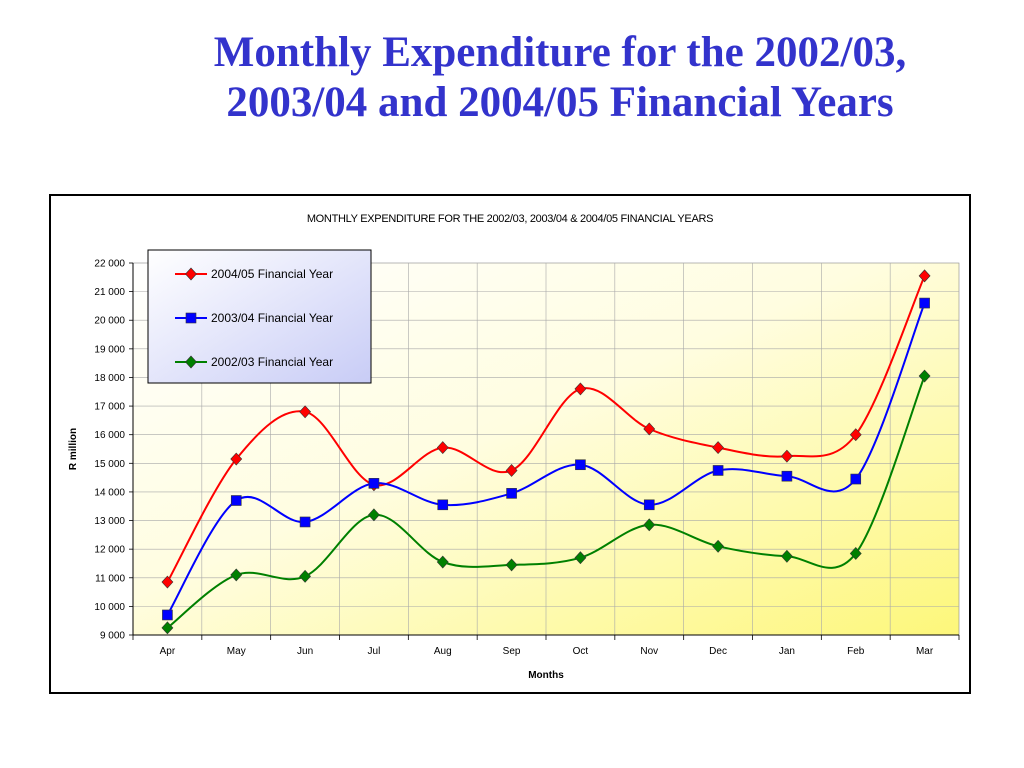 Image resolution: width=1024 pixels, height=768 pixels. What do you see at coordinates (109, 464) in the screenshot?
I see `y-tick-label: 15 000` at bounding box center [109, 464].